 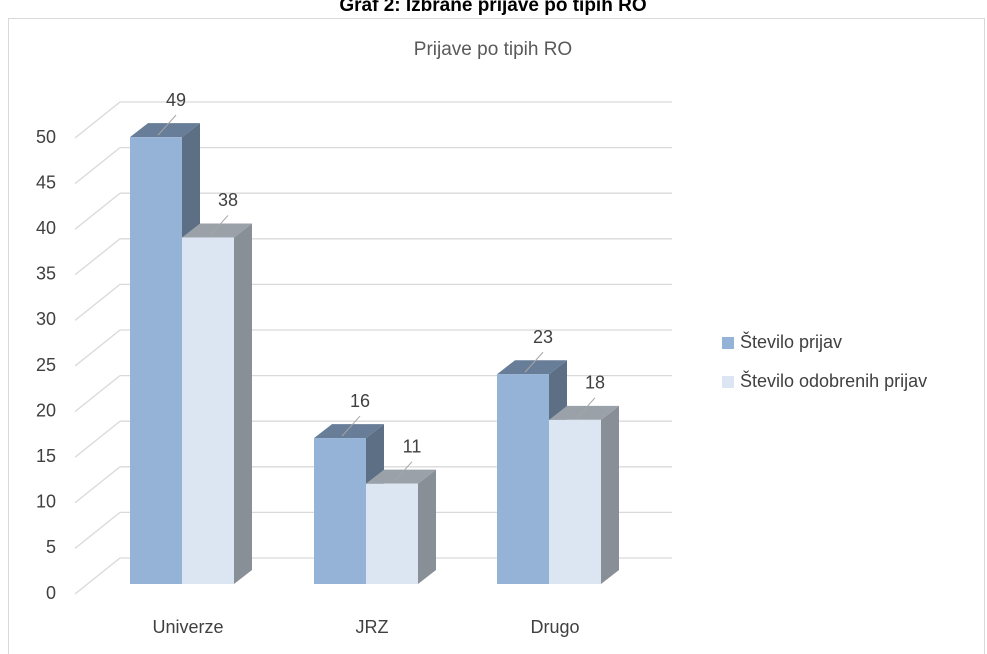 I want to click on legend-label: Število odobrenih prijav, so click(x=833, y=380).